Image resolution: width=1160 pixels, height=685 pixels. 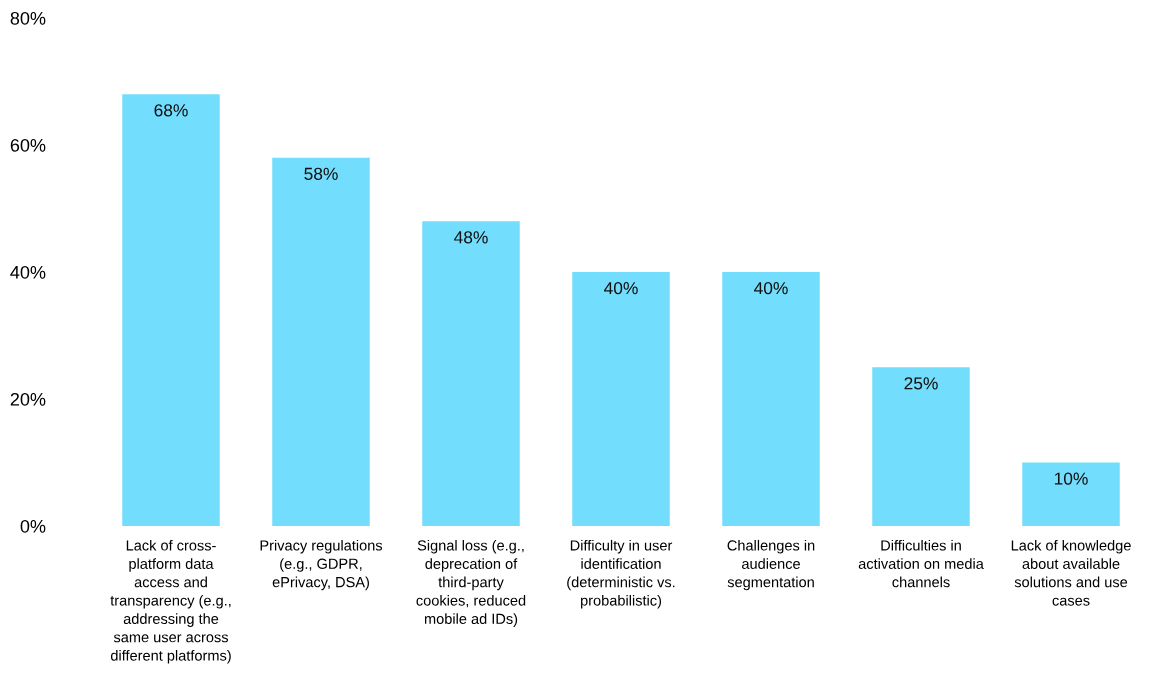 I want to click on y-tick-label: 60%, so click(x=28, y=145).